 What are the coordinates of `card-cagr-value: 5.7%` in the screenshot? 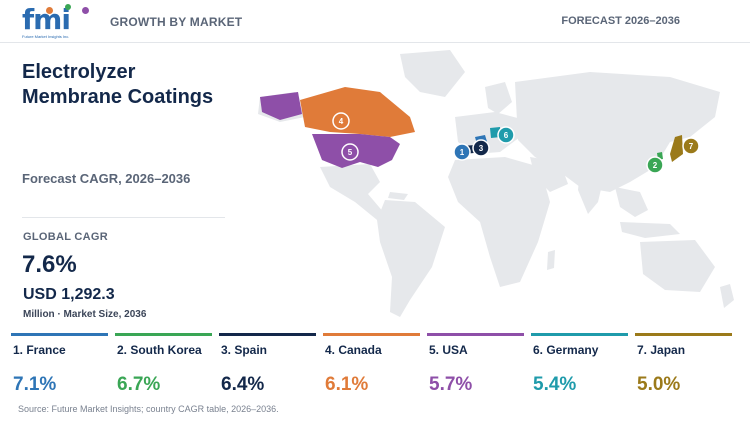 It's located at (451, 384).